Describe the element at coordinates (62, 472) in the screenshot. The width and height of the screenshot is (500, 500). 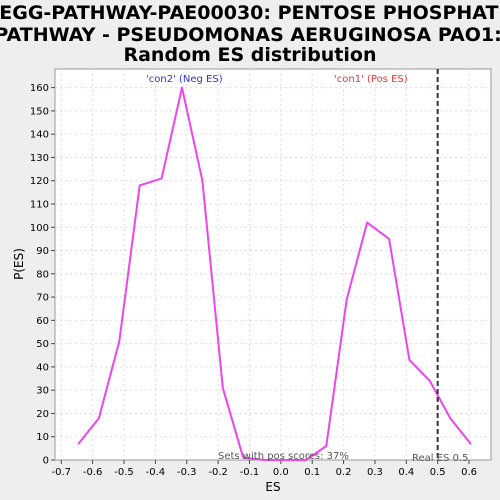
I see `x-tick-label: -0.7` at that location.